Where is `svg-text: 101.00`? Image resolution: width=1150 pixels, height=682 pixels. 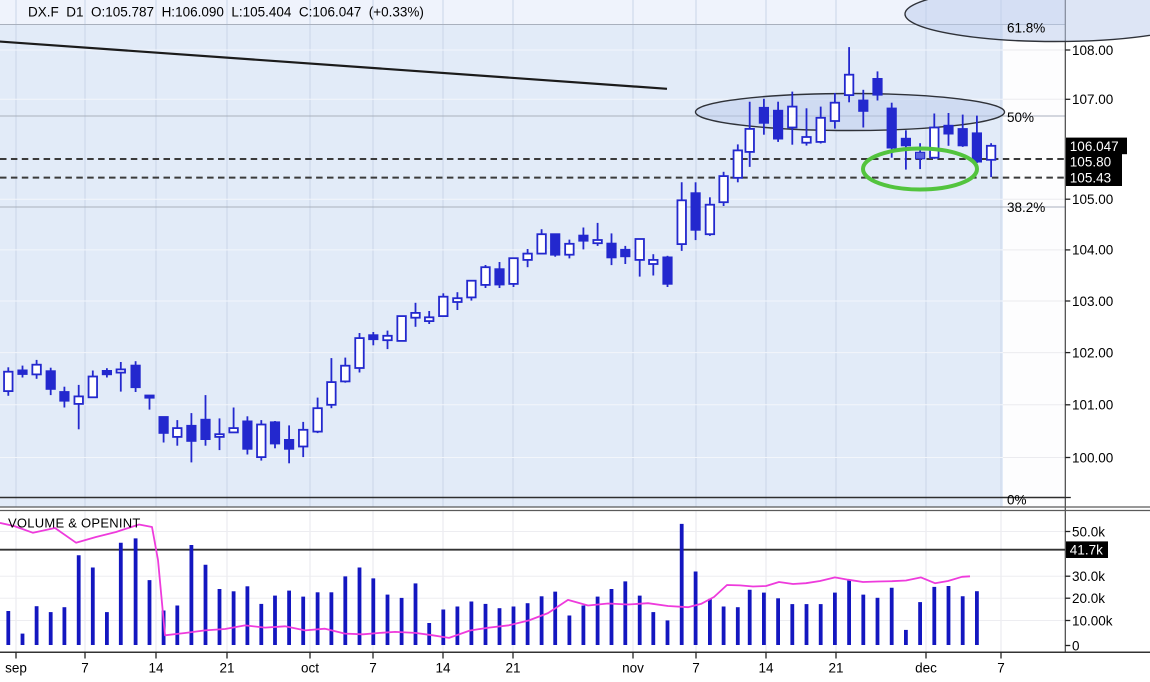 svg-text: 101.00 is located at coordinates (1092, 405).